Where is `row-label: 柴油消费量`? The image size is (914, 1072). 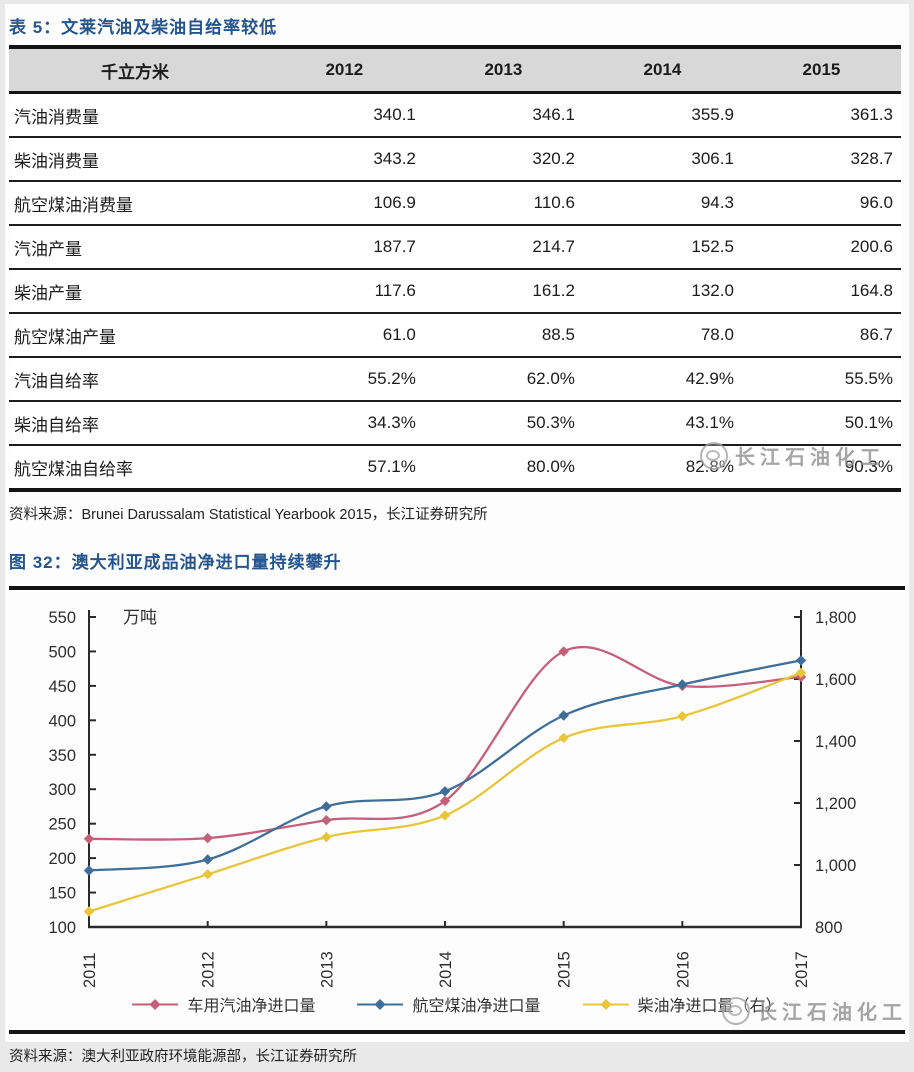 row-label: 柴油消费量 is located at coordinates (137, 159).